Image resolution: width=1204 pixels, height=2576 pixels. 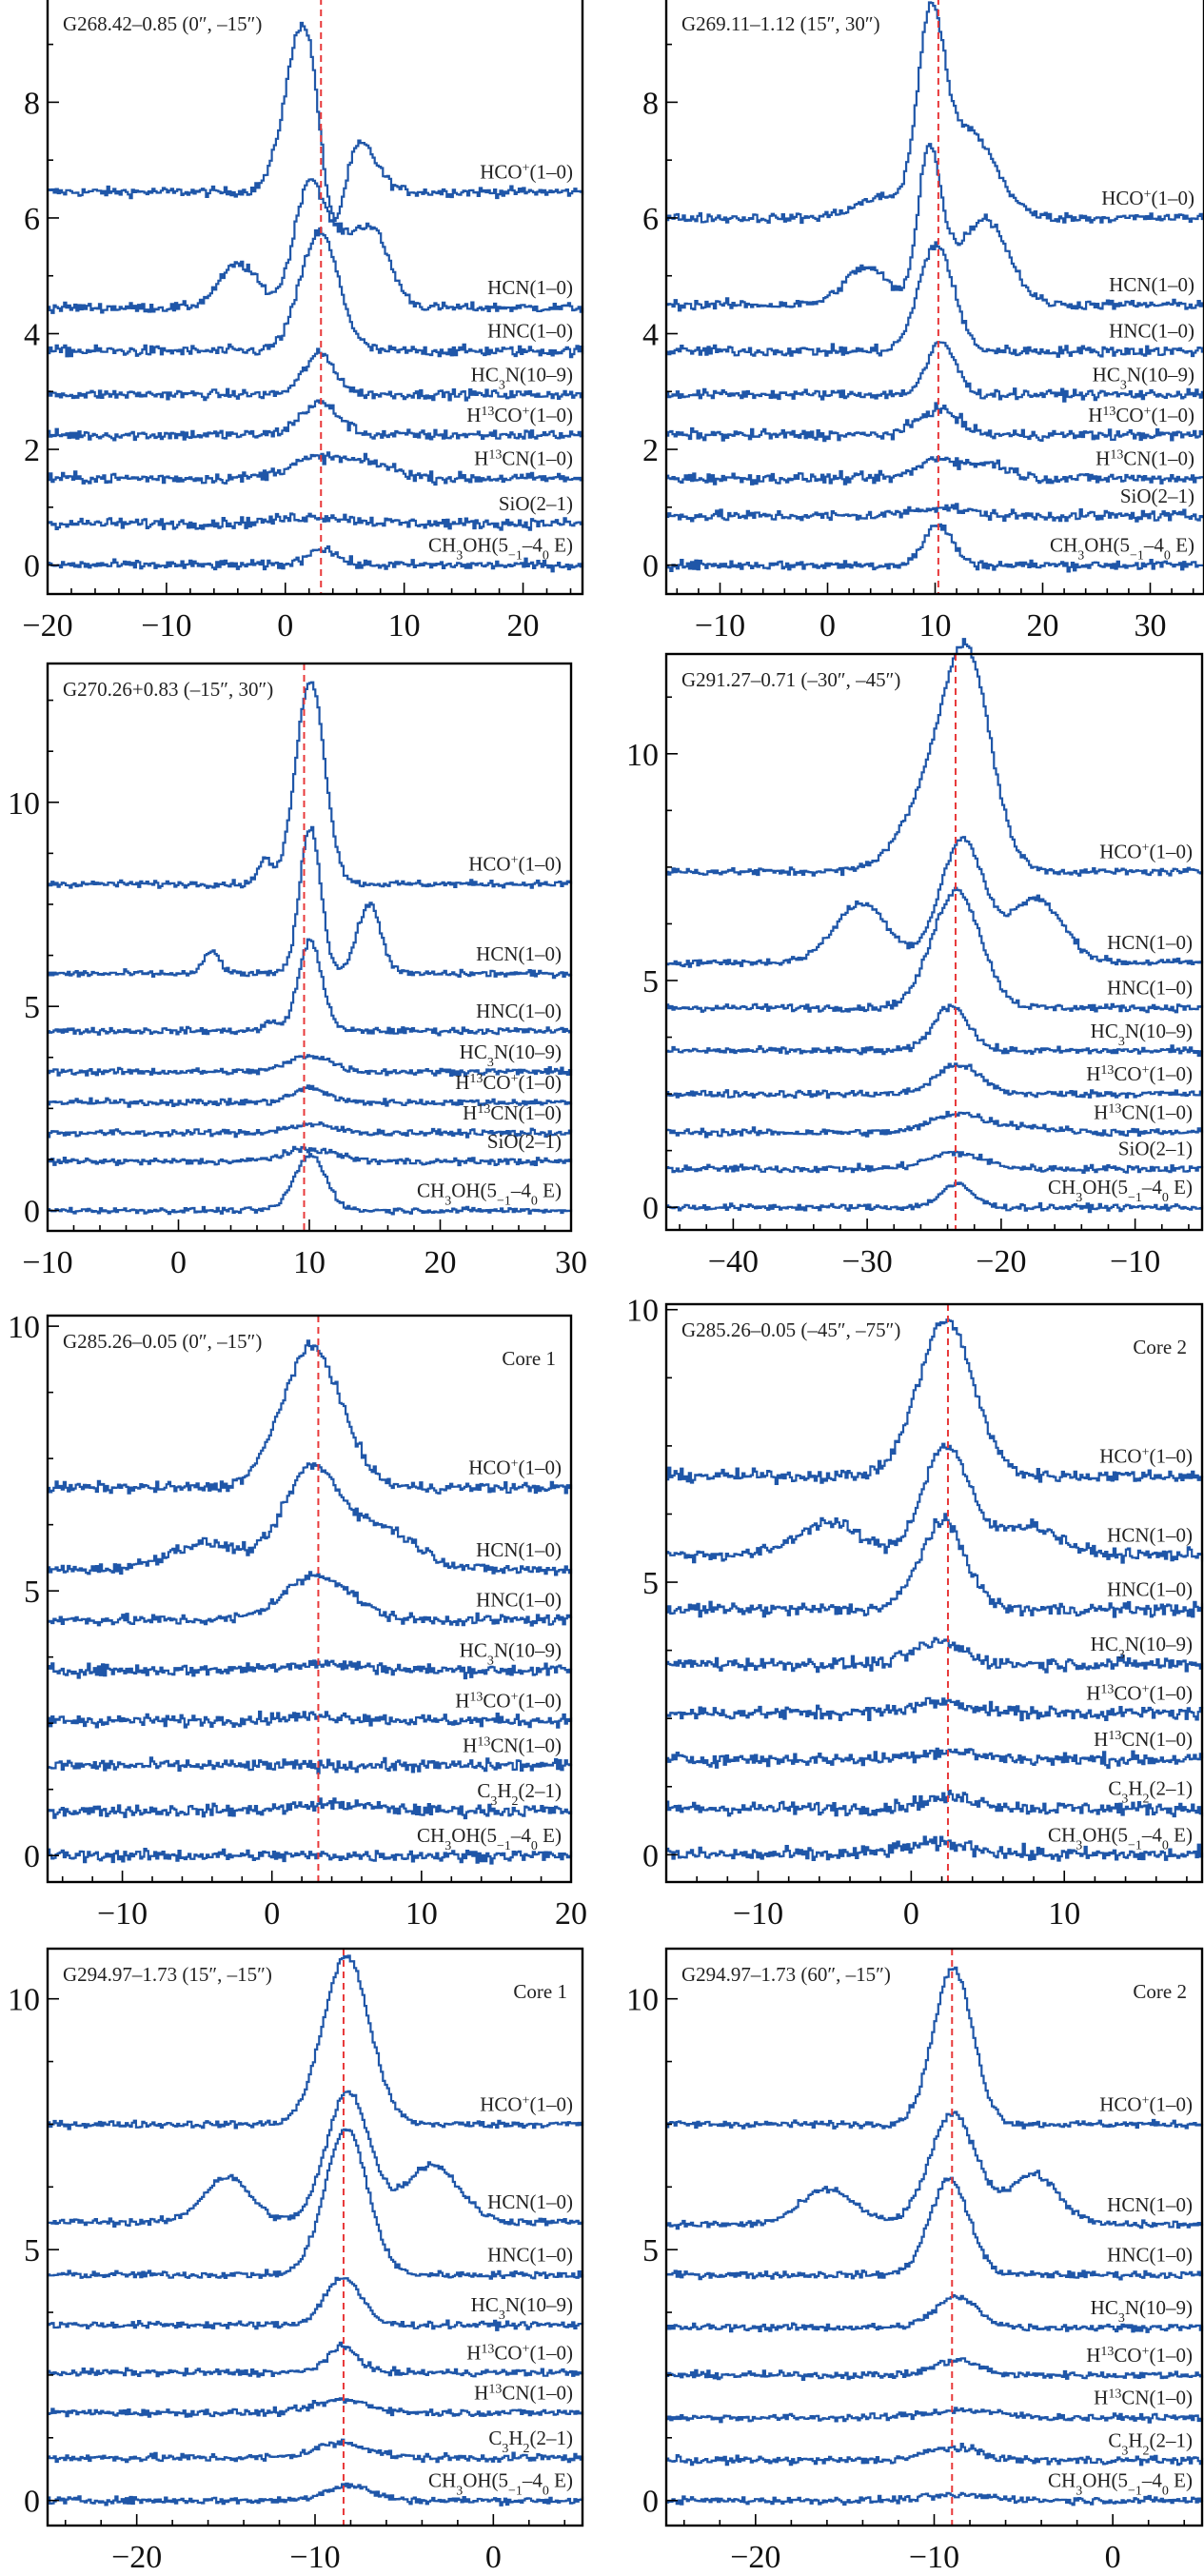 I want to click on molecule-label: SiO(2–1), so click(x=1157, y=496).